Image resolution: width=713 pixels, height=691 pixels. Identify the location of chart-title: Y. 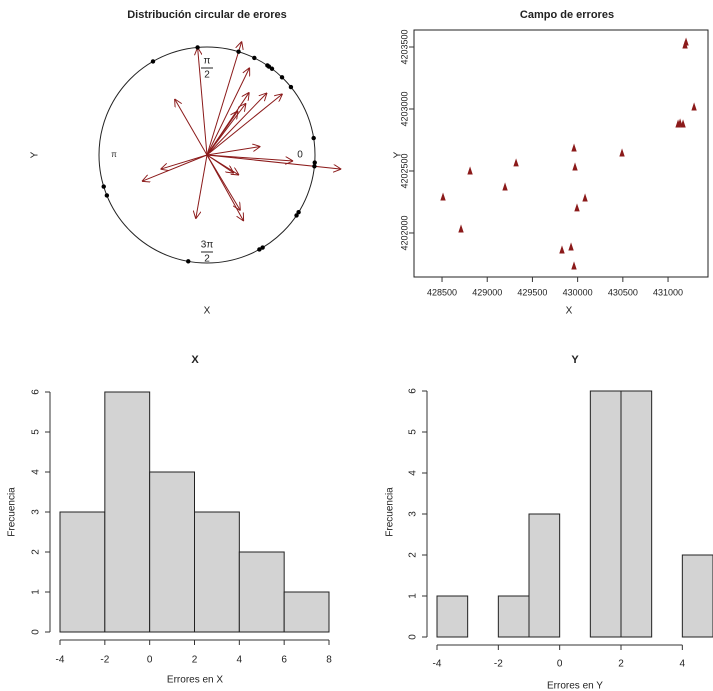
(575, 360).